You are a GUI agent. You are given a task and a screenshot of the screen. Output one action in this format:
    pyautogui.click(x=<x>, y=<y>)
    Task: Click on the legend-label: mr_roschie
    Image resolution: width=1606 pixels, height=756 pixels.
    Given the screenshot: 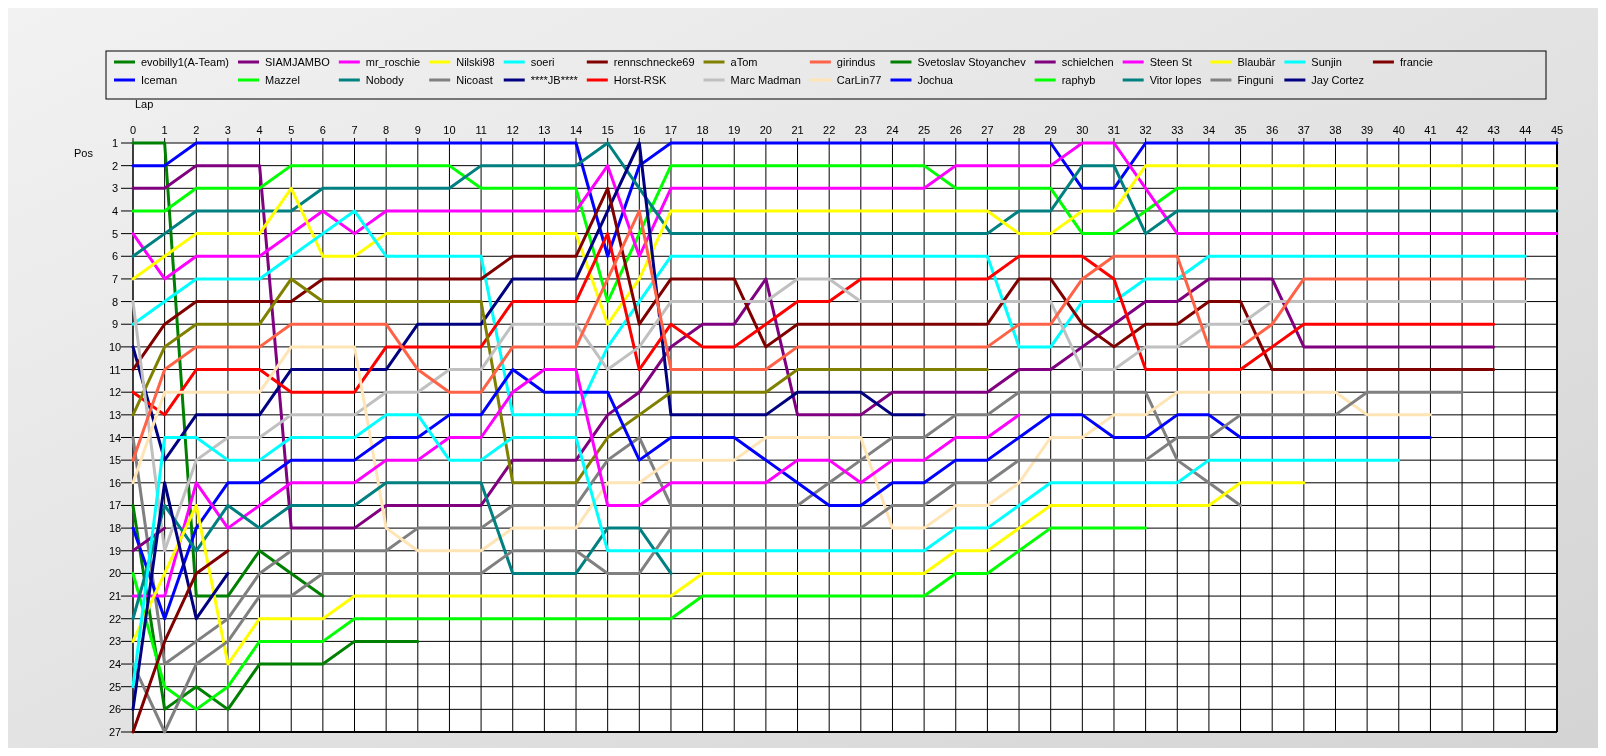 What is the action you would take?
    pyautogui.click(x=393, y=62)
    